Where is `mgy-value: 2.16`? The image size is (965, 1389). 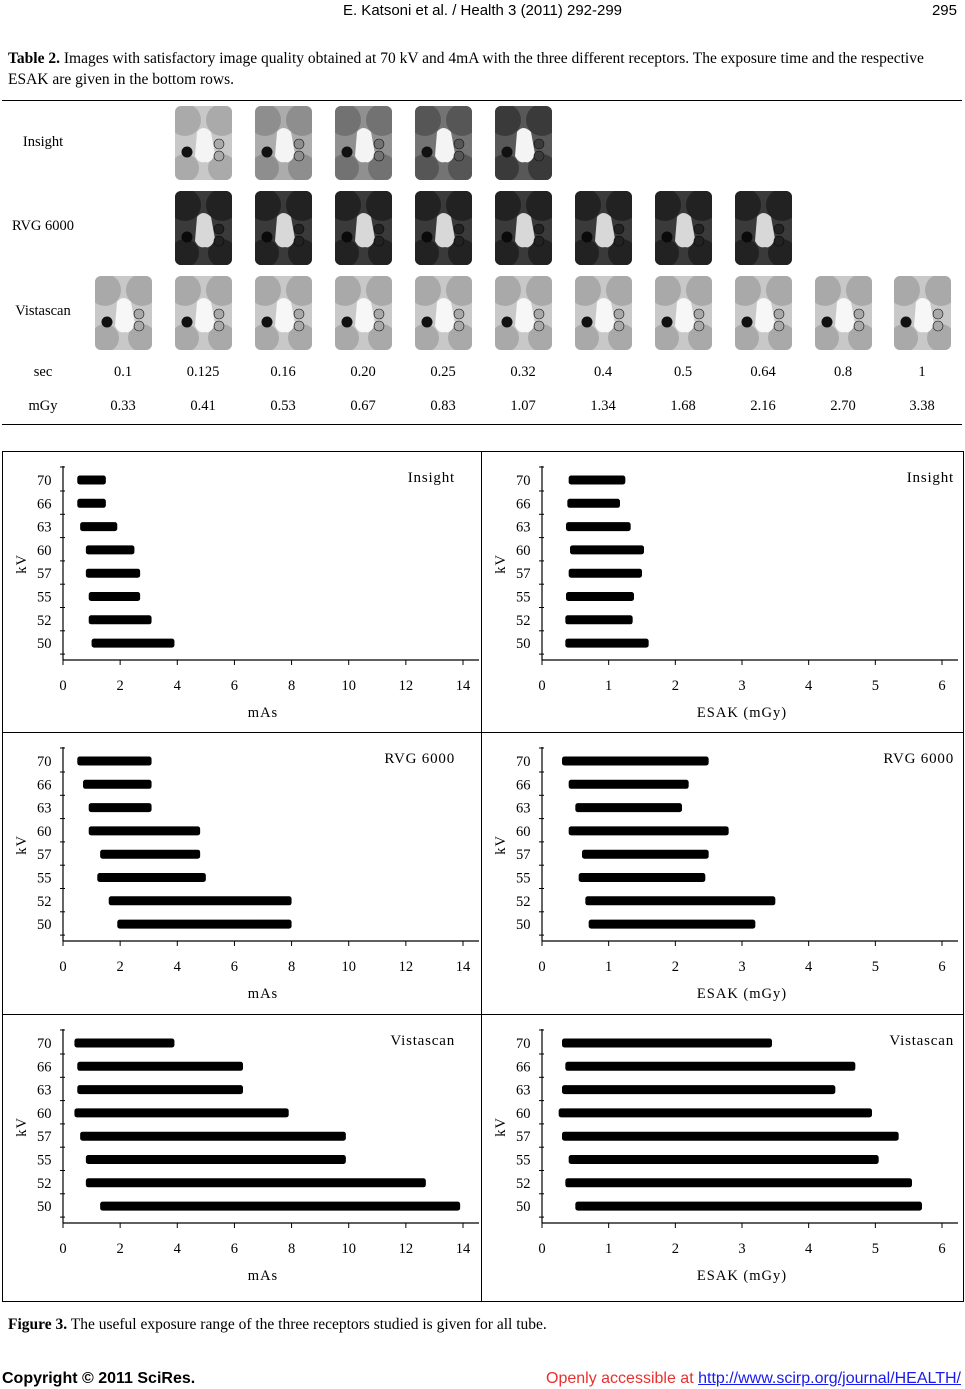 mgy-value: 2.16 is located at coordinates (763, 406).